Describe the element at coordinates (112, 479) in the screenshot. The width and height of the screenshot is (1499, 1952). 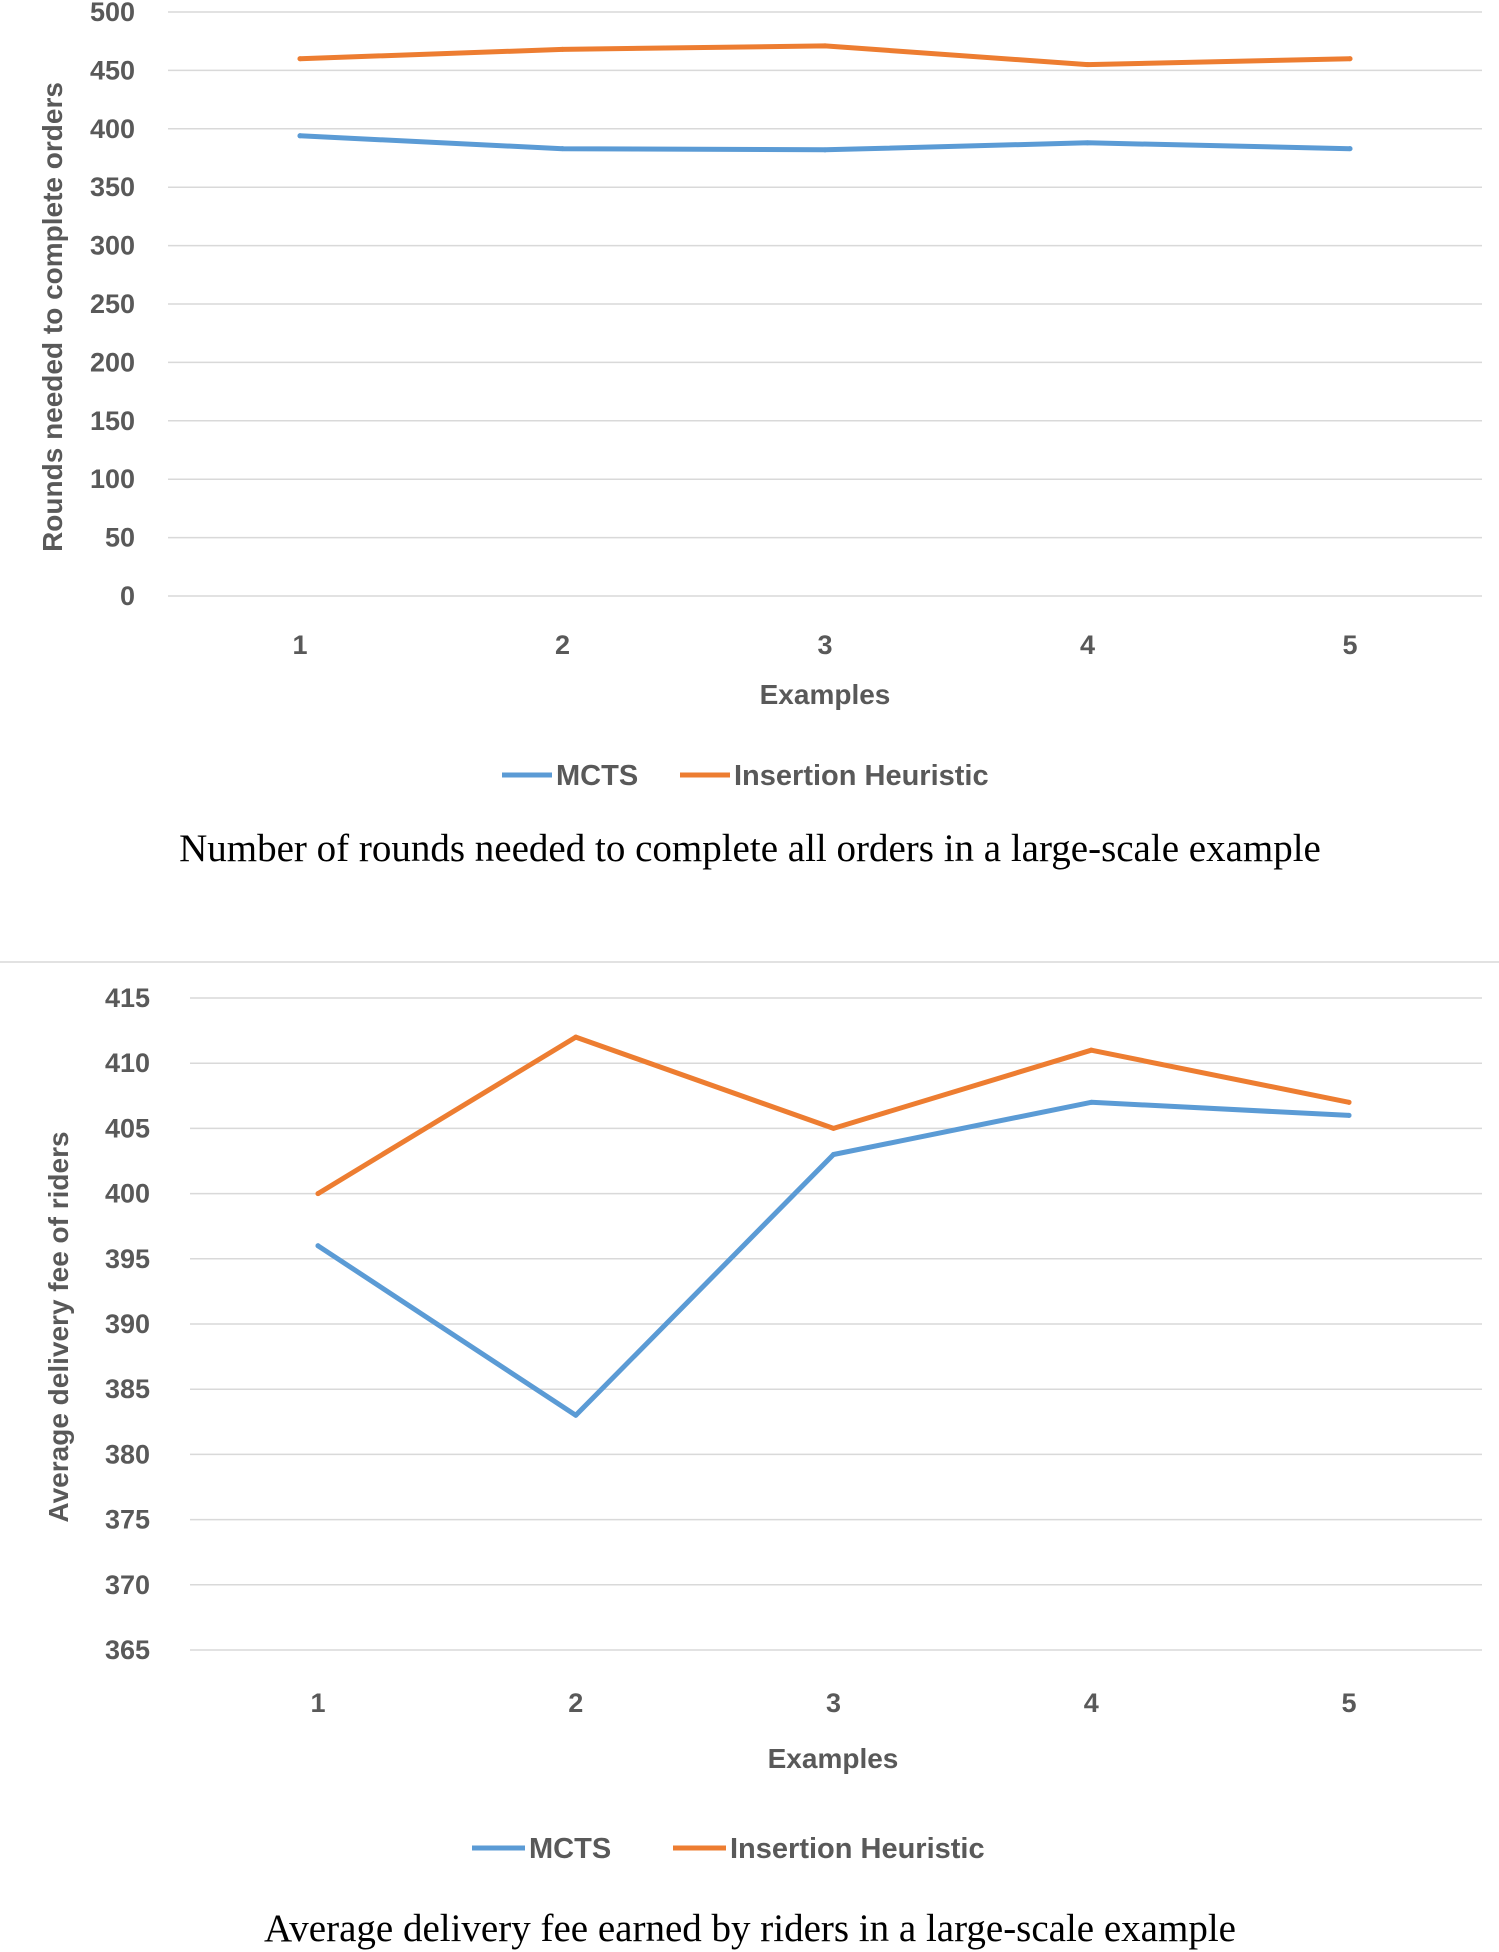
I see `rounds-y-tick-label: 100` at that location.